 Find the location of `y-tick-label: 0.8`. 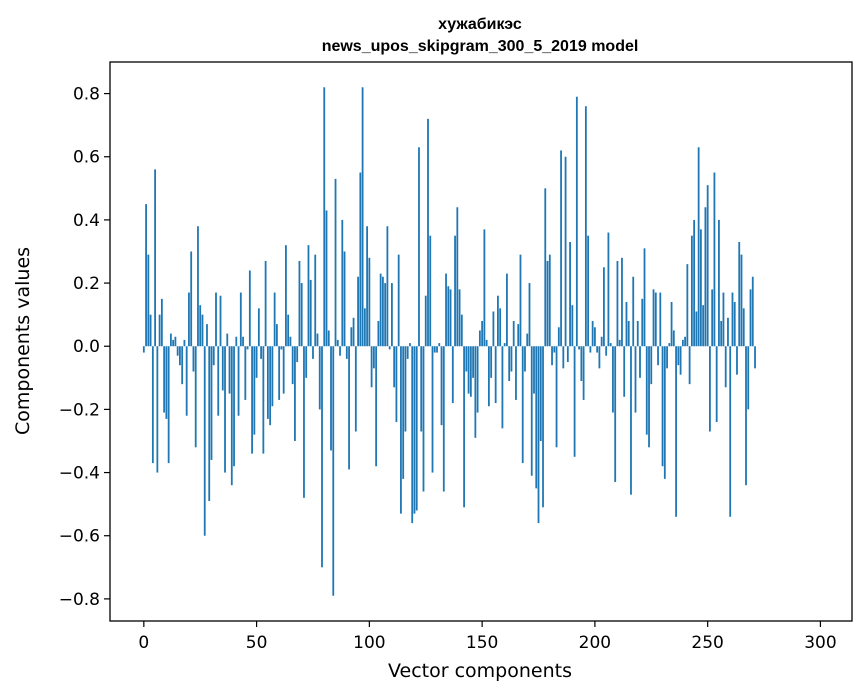

y-tick-label: 0.8 is located at coordinates (86, 95).